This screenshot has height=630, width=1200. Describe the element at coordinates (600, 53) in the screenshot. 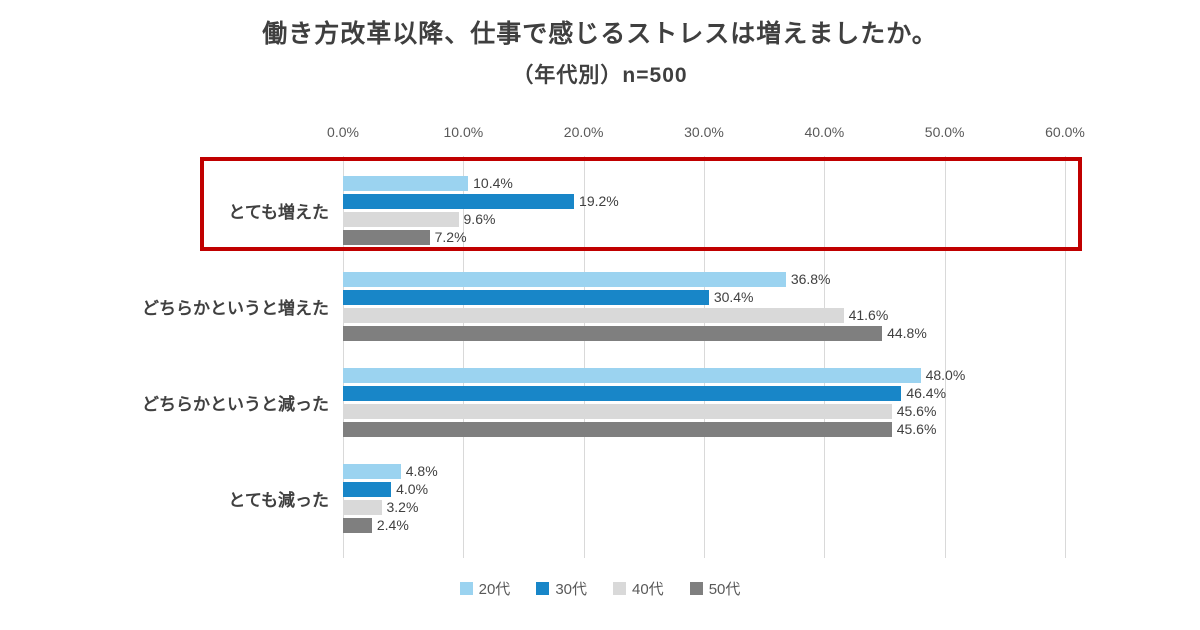

I see `chart-header: 働き方改革以降、仕事で感じるストレスは増えましたか。 （年代別）n=500` at that location.